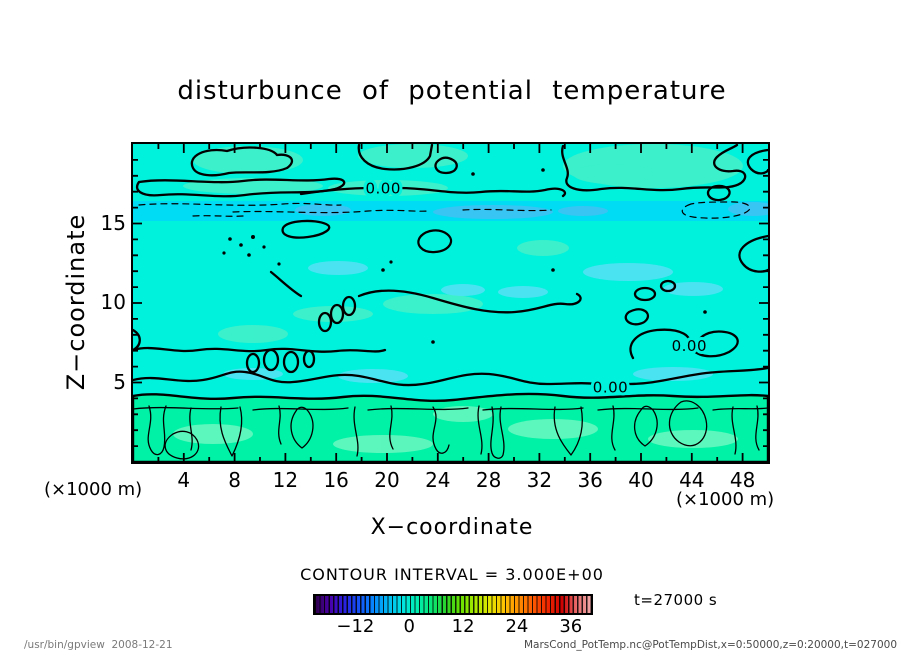  I want to click on x-tick-label: 20, so click(387, 480).